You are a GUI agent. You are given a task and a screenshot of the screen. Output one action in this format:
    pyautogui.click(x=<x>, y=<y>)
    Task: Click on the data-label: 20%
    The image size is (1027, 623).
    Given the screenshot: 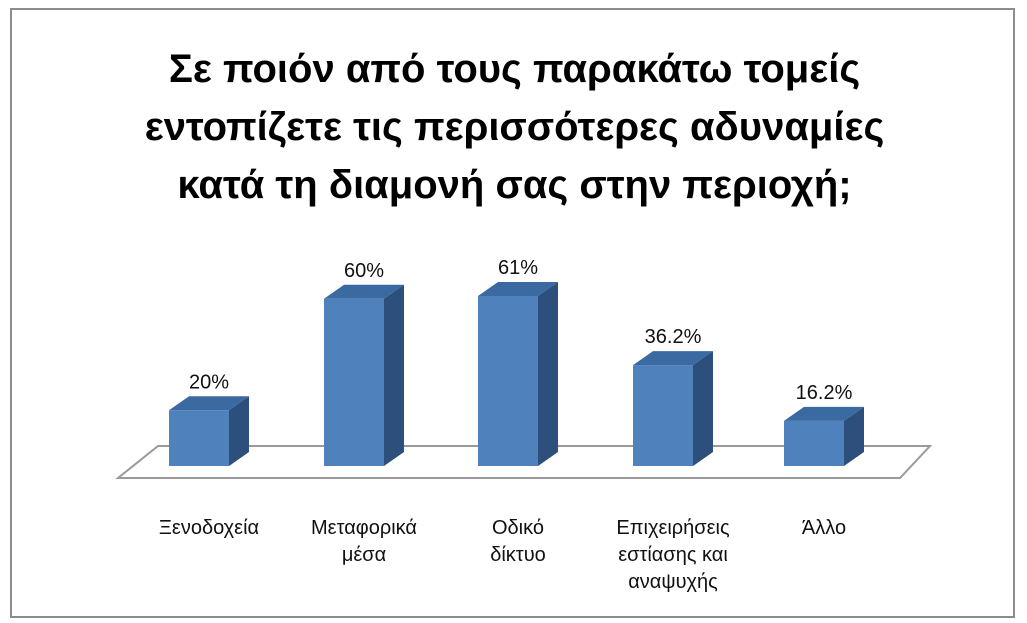 What is the action you would take?
    pyautogui.click(x=209, y=382)
    